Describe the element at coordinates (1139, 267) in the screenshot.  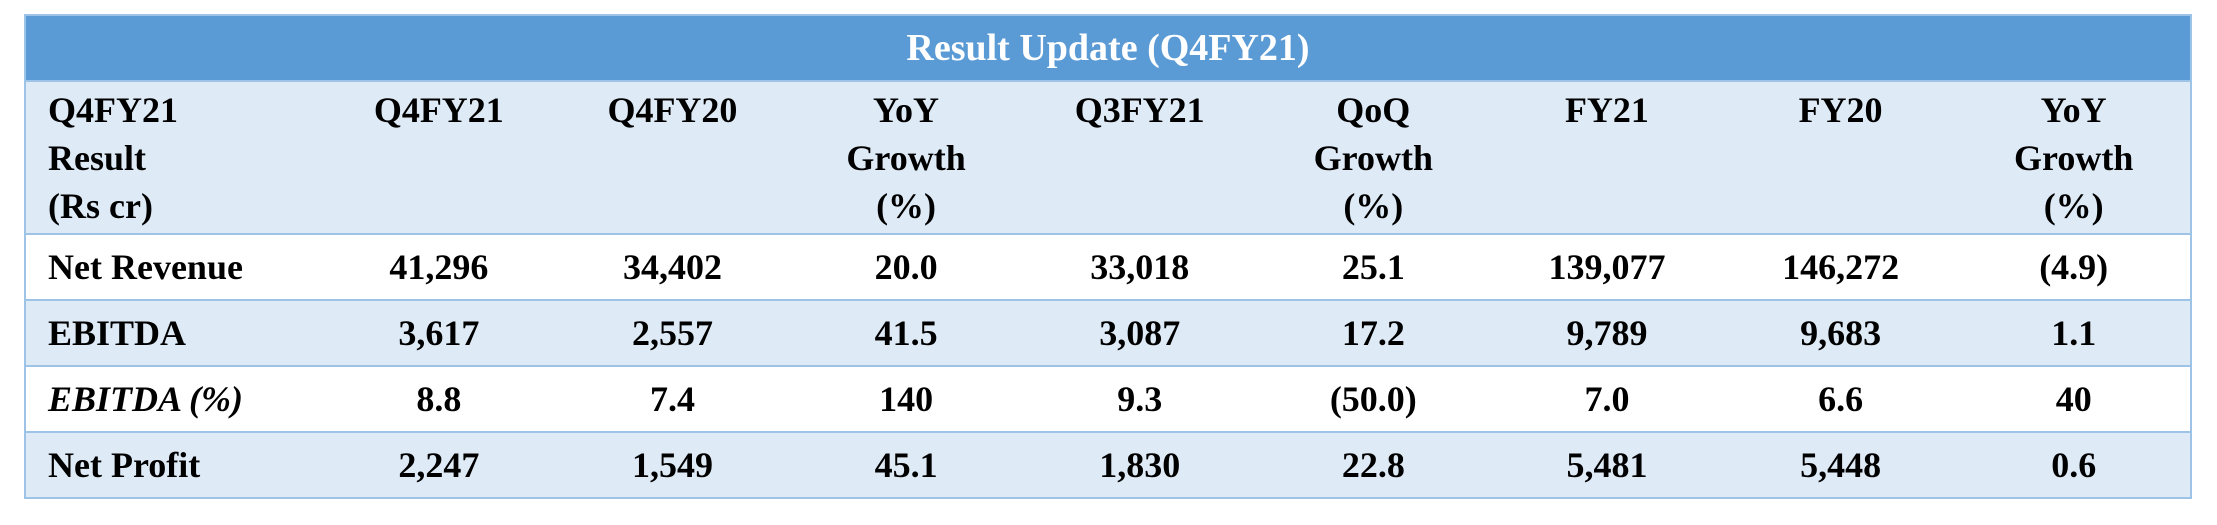
I see `value-cell: 33,018` at that location.